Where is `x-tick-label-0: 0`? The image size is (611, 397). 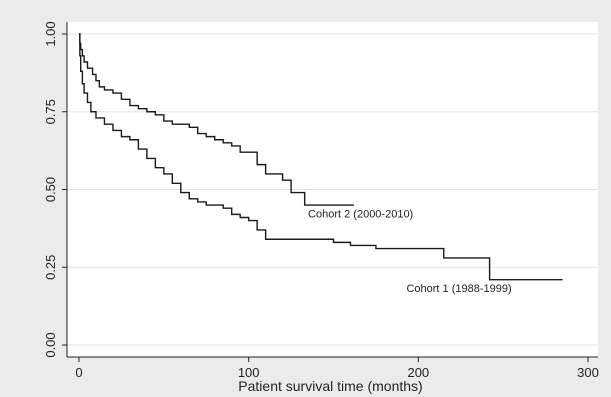 x-tick-label-0: 0 is located at coordinates (78, 372).